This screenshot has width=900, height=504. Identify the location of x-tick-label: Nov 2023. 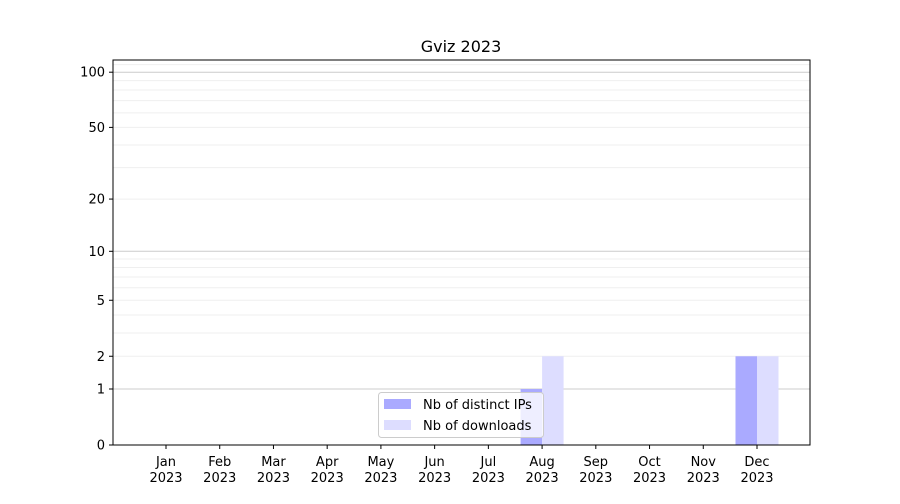
(703, 470).